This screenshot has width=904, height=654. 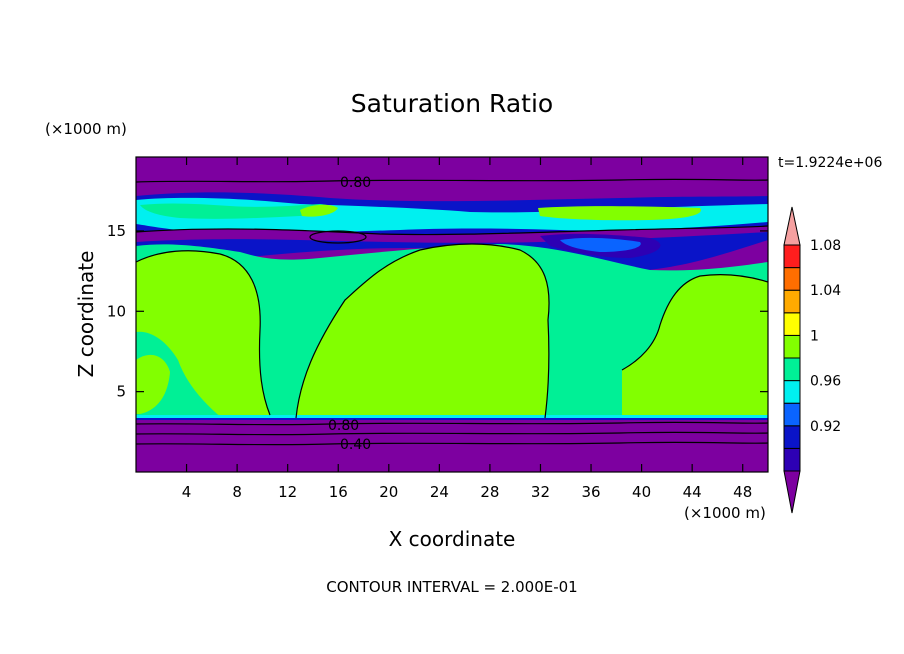 I want to click on colorbar-label: 0.92, so click(x=825, y=427).